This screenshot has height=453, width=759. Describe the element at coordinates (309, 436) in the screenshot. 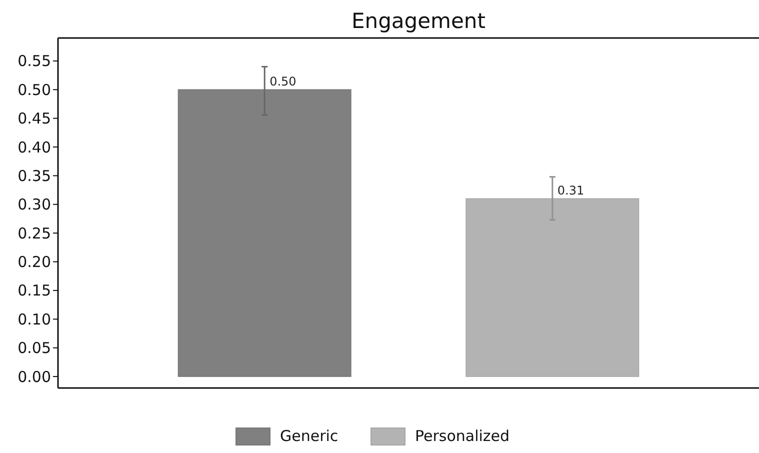

I see `legend-label: Generic` at that location.